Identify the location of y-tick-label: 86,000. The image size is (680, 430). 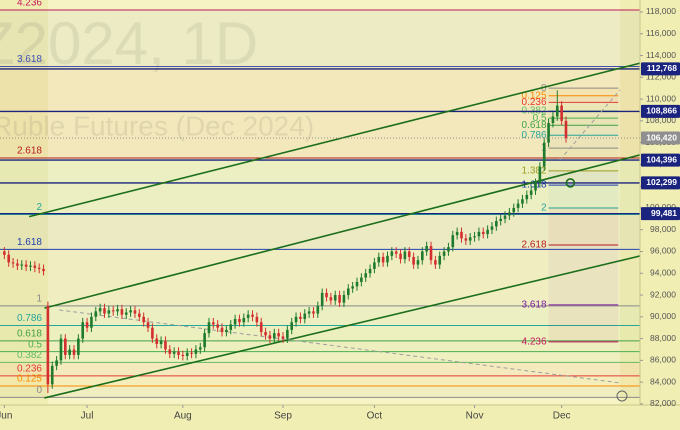
(663, 360).